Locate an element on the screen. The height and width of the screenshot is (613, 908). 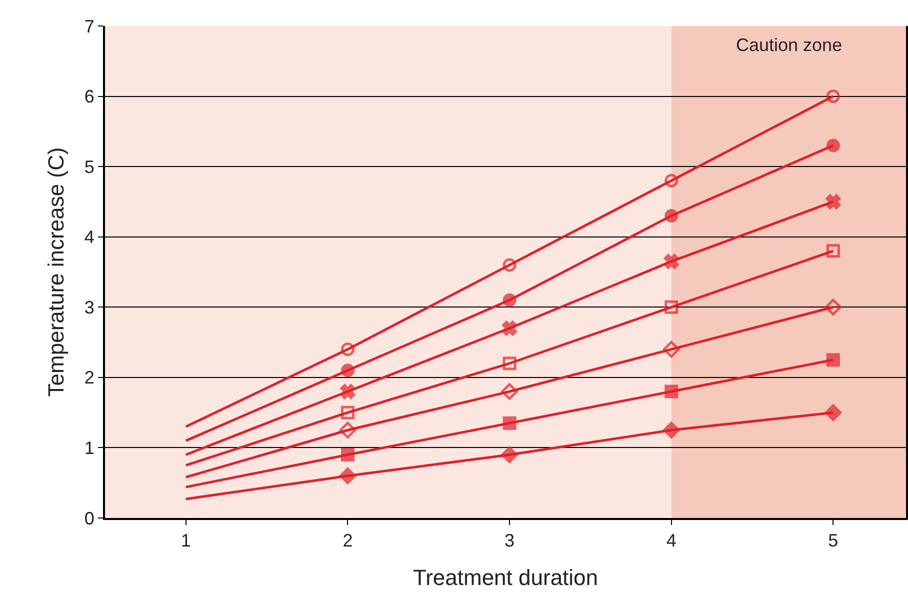
x-tick-label: 5 is located at coordinates (833, 540).